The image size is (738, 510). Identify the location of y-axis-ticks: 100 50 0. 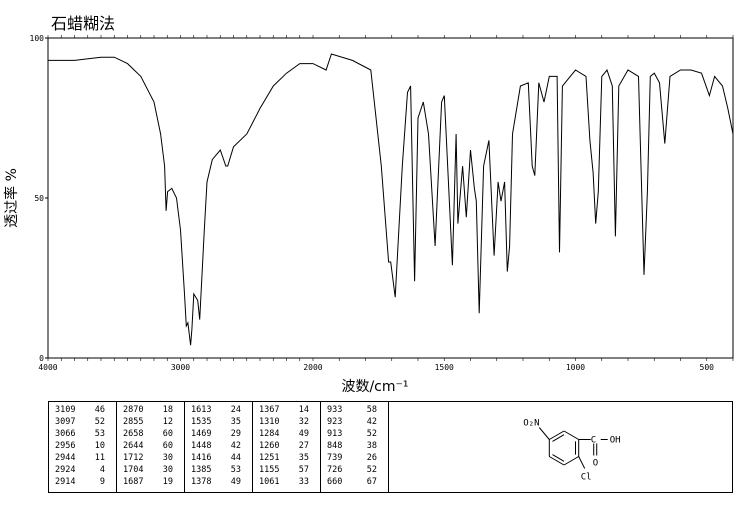
(39, 198).